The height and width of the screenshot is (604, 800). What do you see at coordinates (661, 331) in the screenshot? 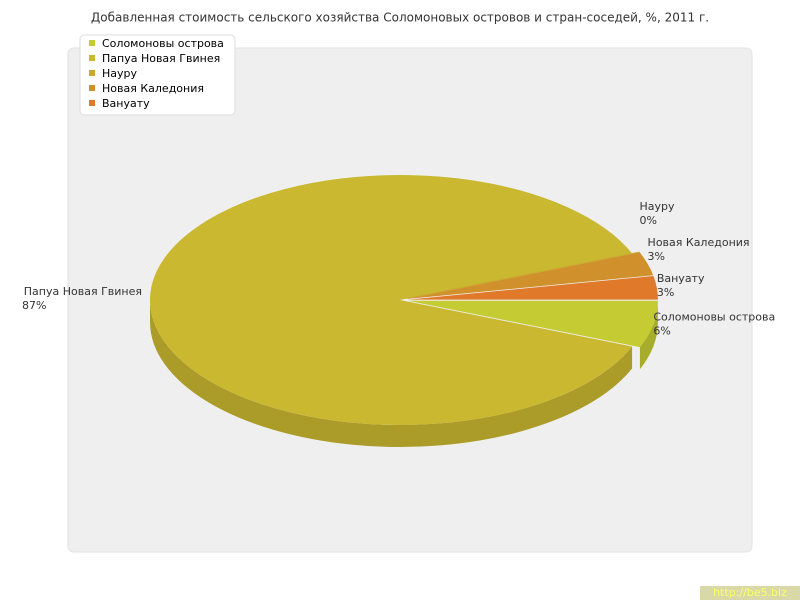
I see `data-label-value: 6%` at bounding box center [661, 331].